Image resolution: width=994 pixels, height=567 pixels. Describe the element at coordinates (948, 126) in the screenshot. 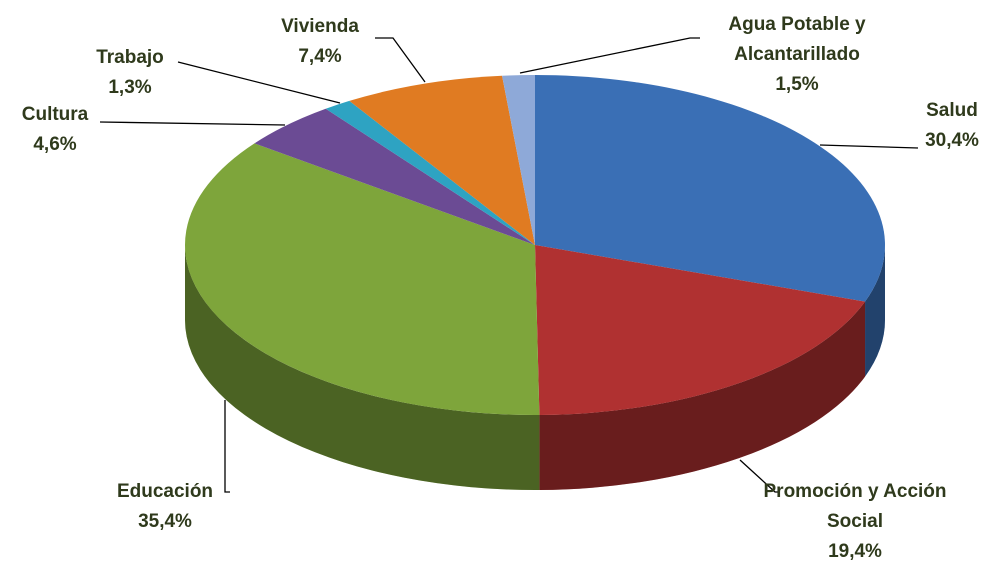

I see `slice-label: Salud 30,4%` at that location.